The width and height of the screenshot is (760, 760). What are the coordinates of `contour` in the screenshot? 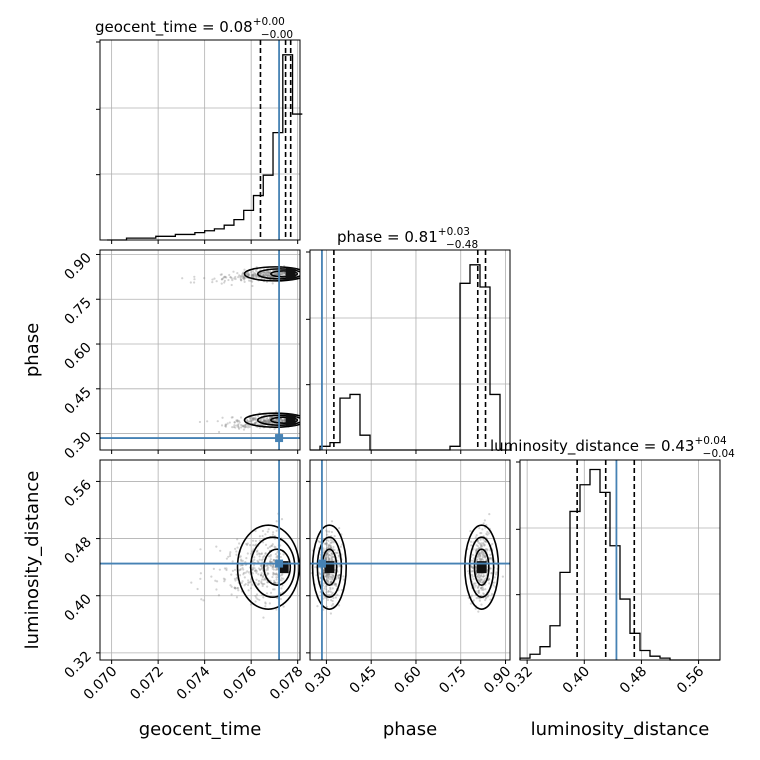 It's located at (271, 420).